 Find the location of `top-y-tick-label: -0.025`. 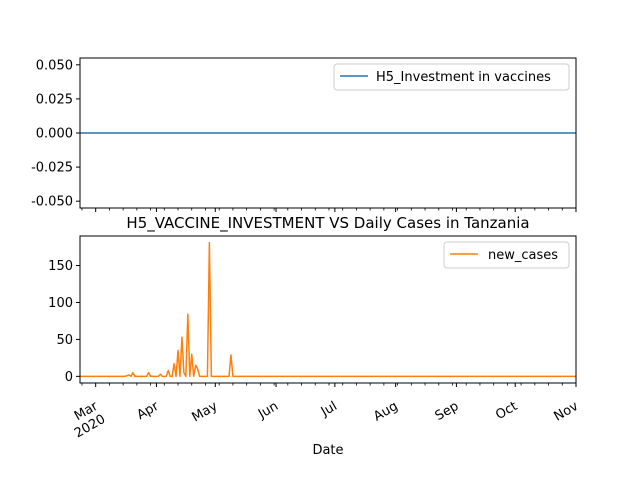

top-y-tick-label: -0.025 is located at coordinates (52, 168).